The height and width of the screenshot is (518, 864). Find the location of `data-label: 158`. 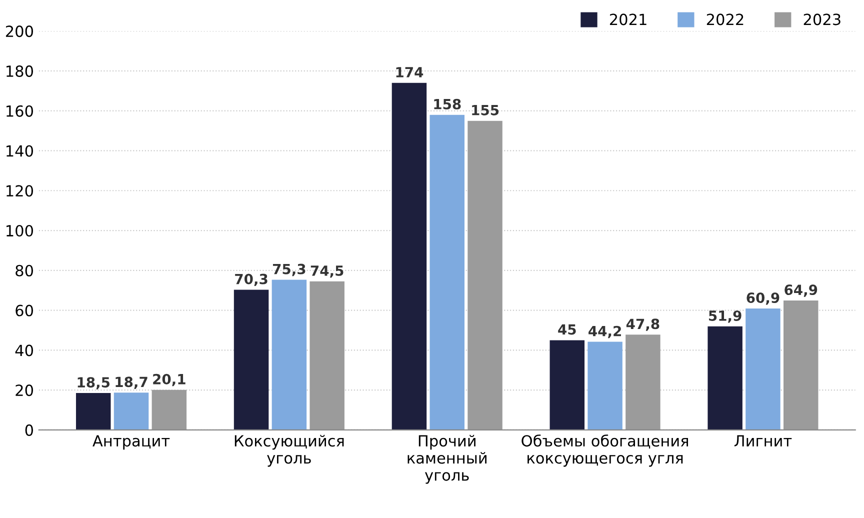

data-label: 158 is located at coordinates (447, 104).